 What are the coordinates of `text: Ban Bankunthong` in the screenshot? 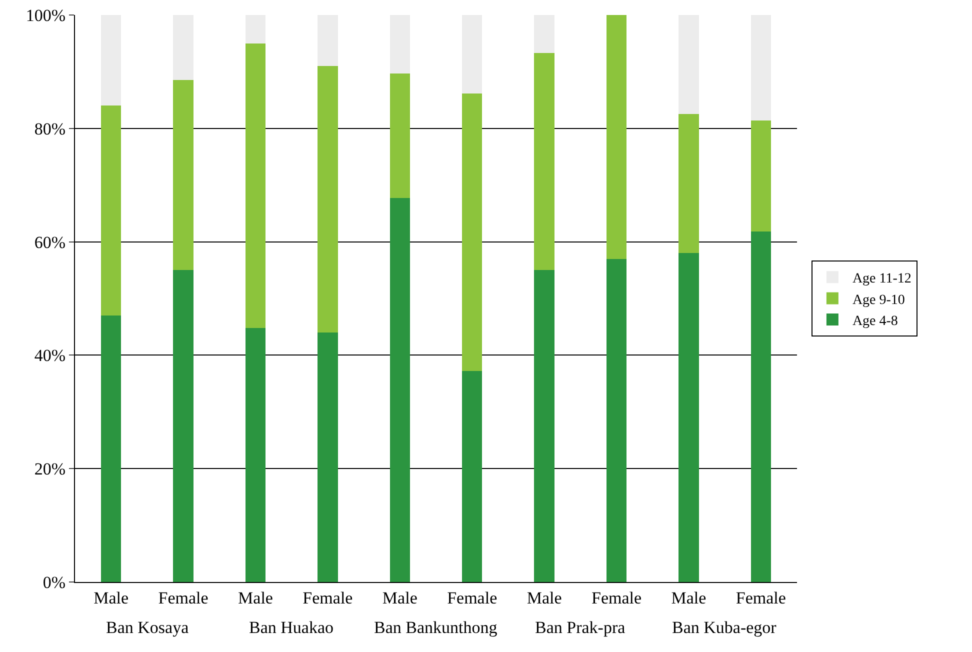 It's located at (436, 627).